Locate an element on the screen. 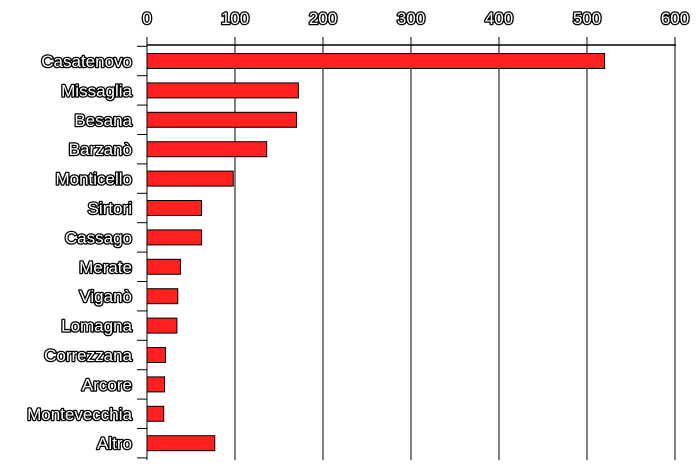 Image resolution: width=700 pixels, height=469 pixels. x-tick-label: 400 is located at coordinates (499, 18).